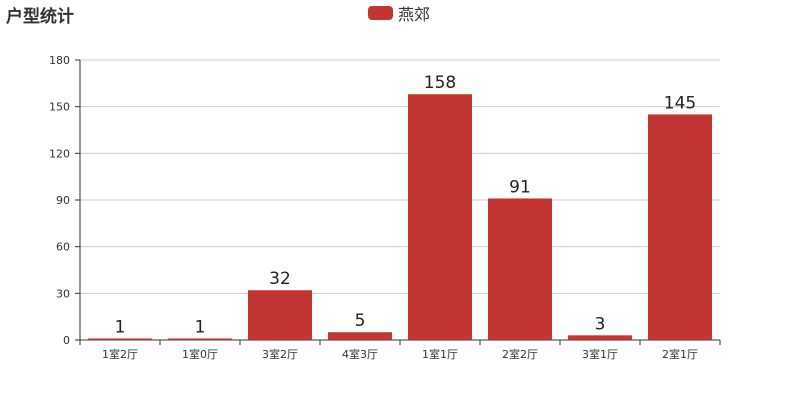  I want to click on legend: 燕郊, so click(399, 13).